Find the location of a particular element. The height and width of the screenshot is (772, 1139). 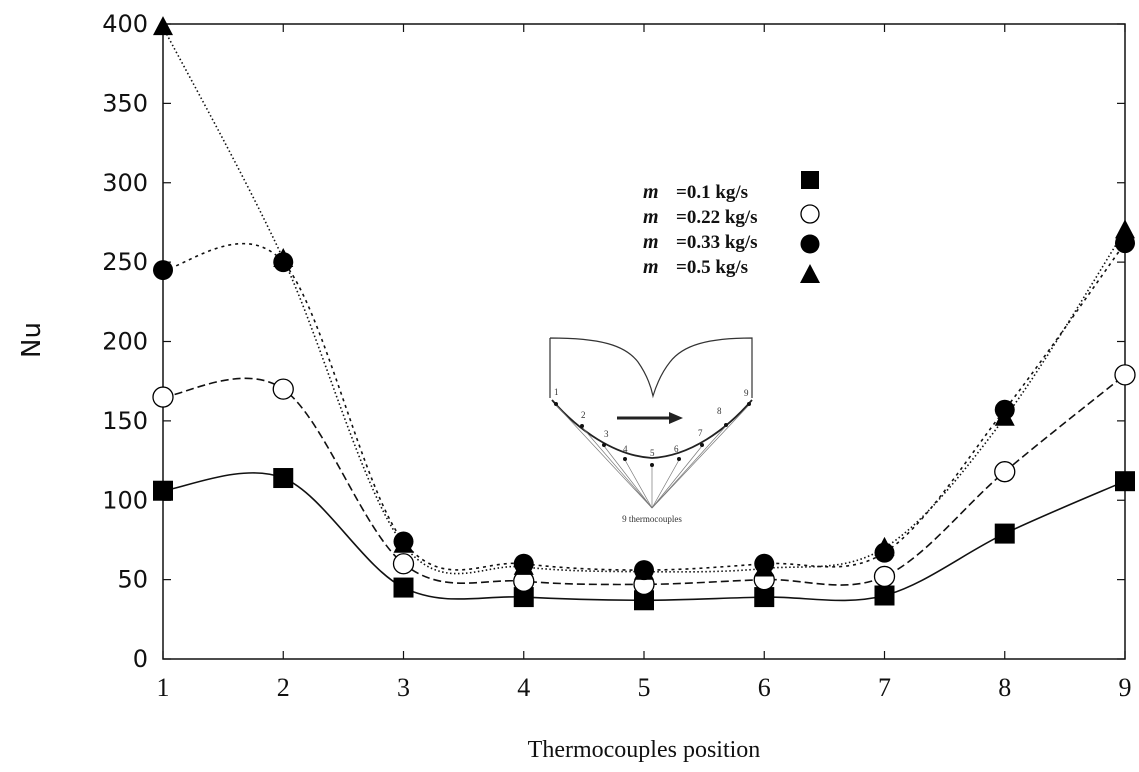

y-tick-label: 100 is located at coordinates (125, 500).